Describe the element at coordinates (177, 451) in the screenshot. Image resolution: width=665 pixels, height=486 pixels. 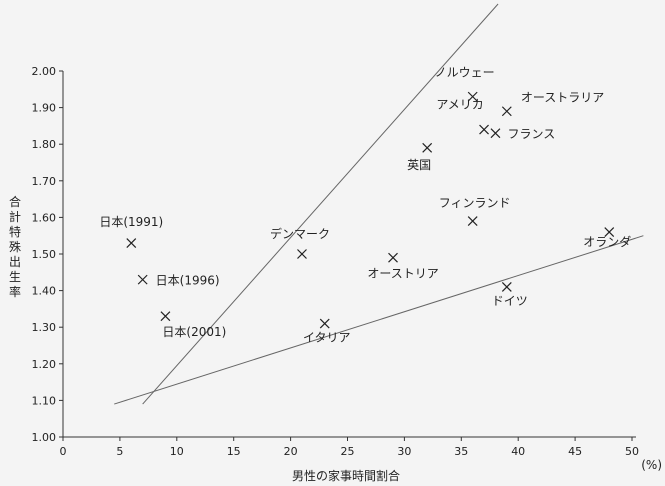
I see `x-tick-label: 10` at that location.